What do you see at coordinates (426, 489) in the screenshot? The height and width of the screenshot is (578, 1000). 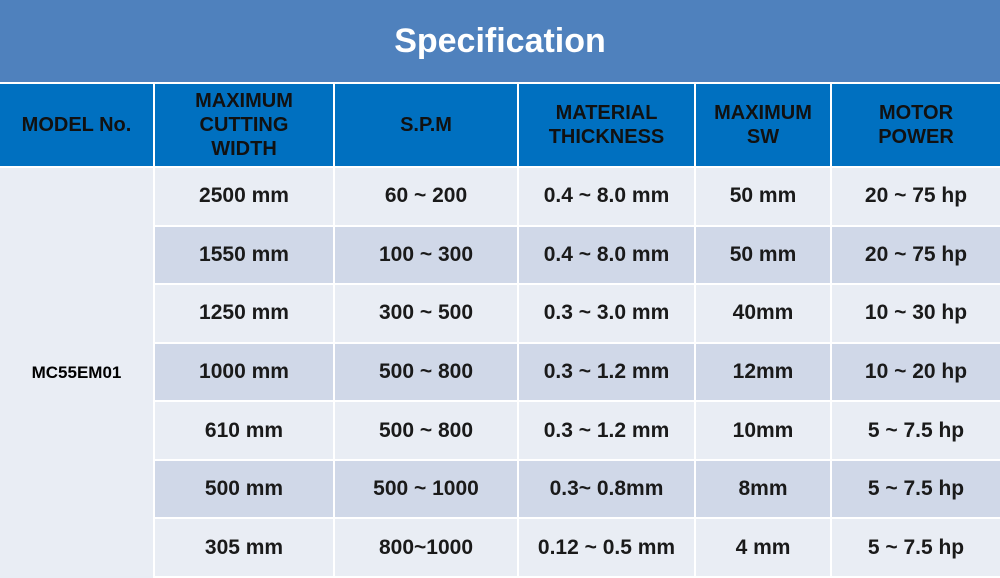 I see `table-cell: 500 ~ 1000` at bounding box center [426, 489].